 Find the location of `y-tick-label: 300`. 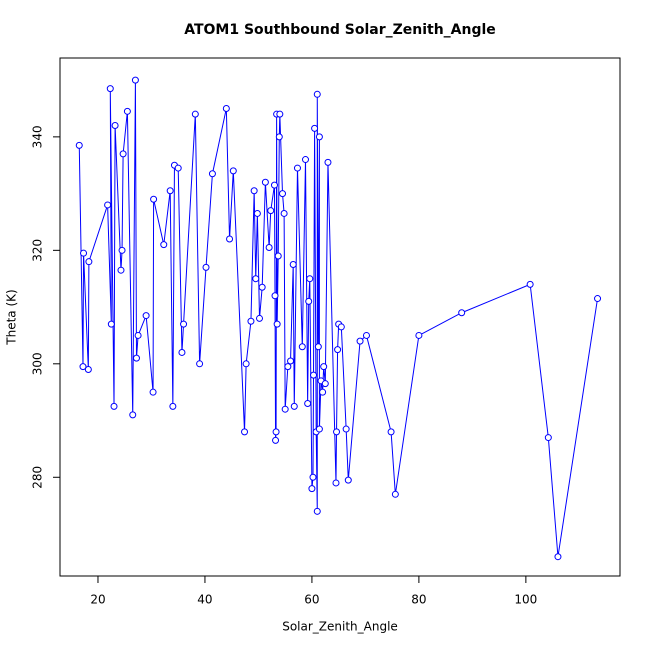

y-tick-label: 300 is located at coordinates (38, 363).